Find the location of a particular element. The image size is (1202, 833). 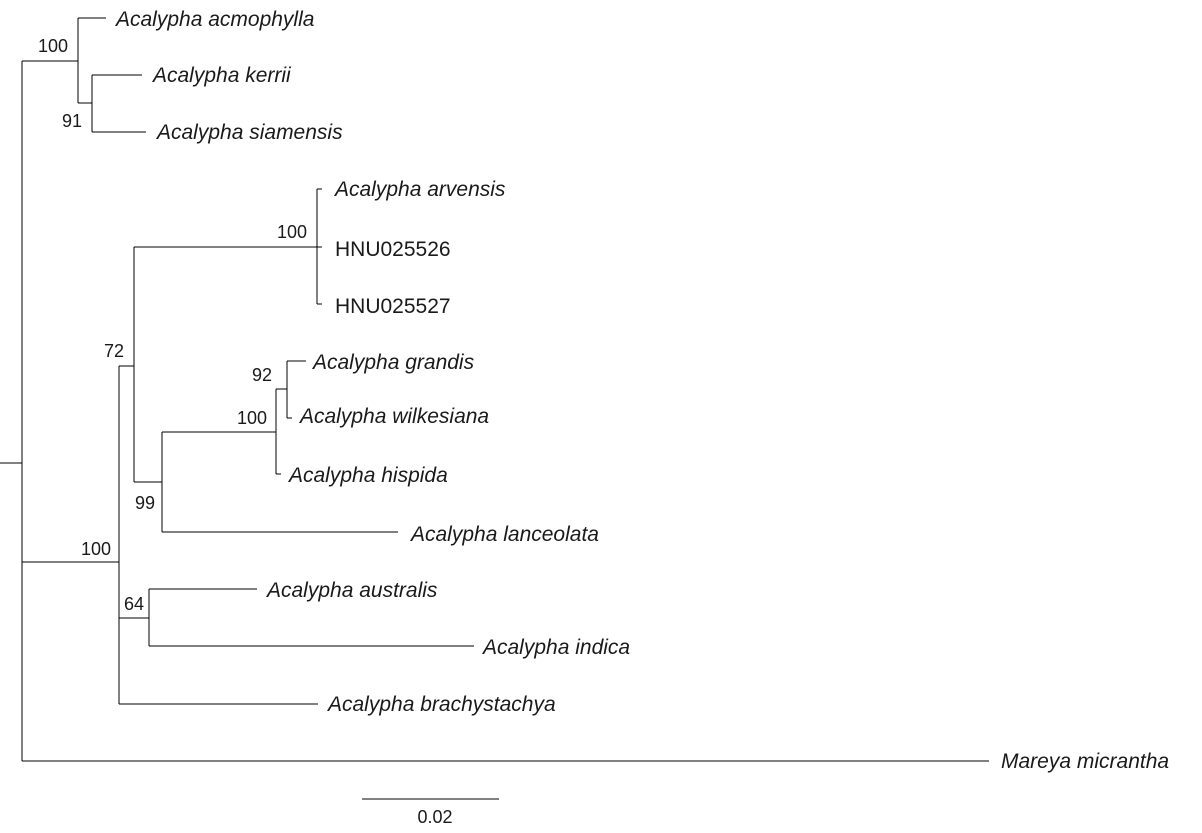

taxon-label-kerrii: Acalypha kerrii is located at coordinates (221, 75).